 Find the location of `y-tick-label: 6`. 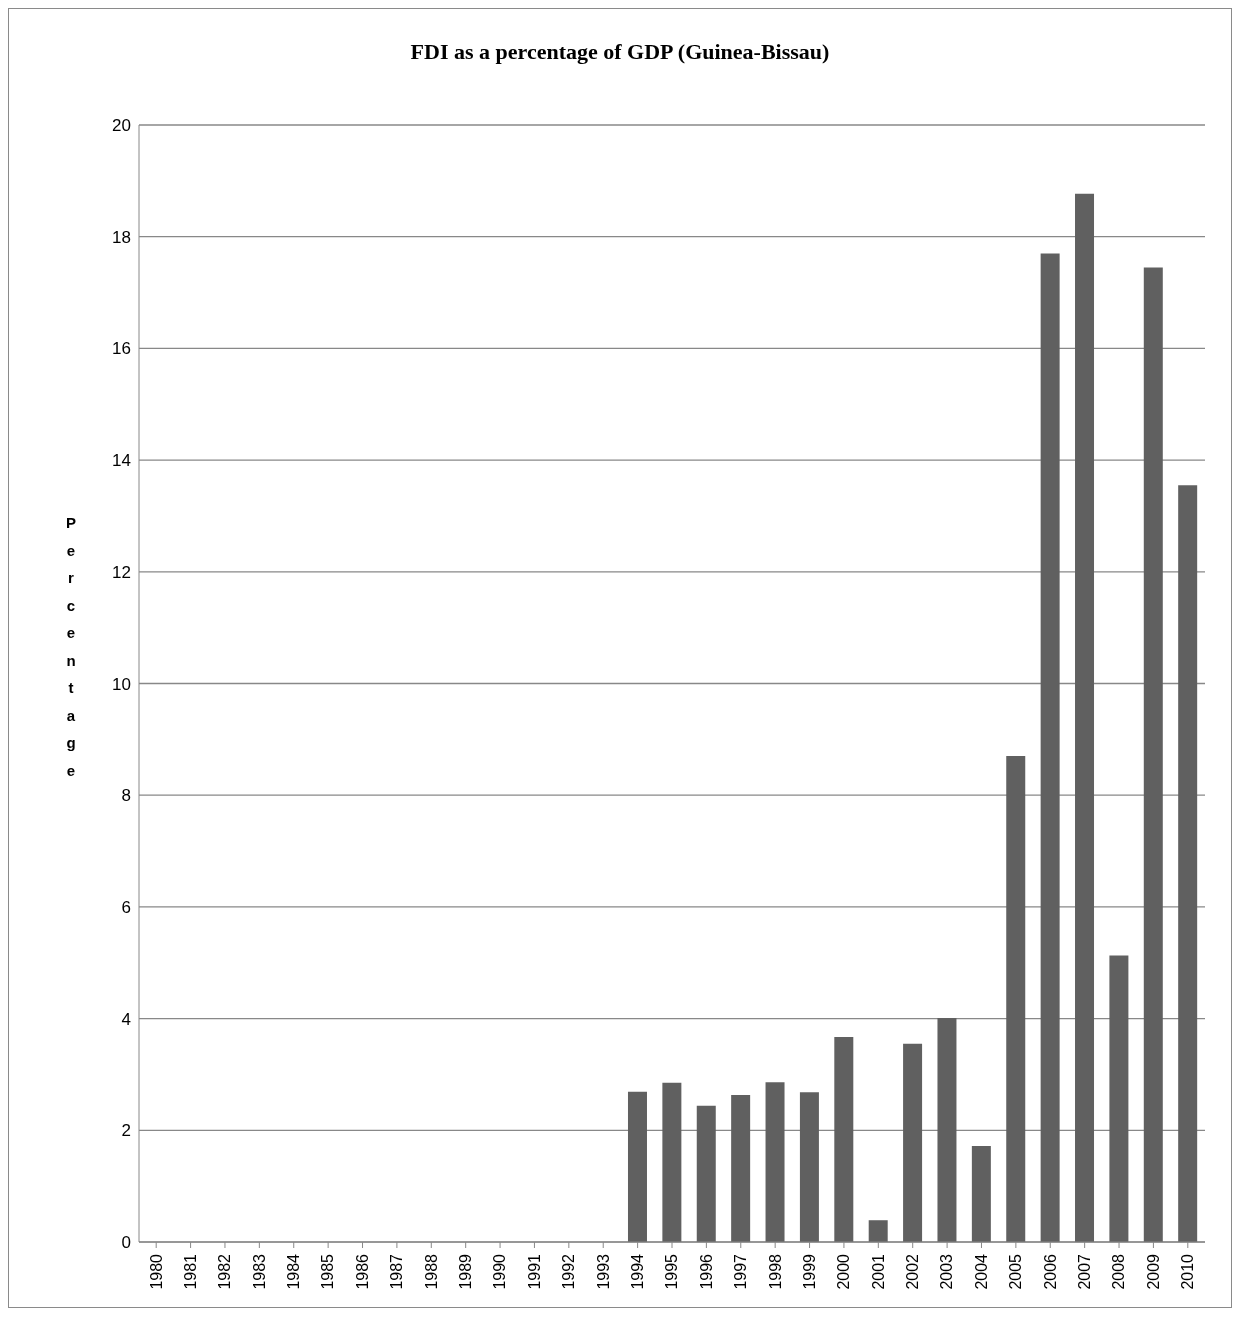

y-tick-label: 6 is located at coordinates (126, 907).